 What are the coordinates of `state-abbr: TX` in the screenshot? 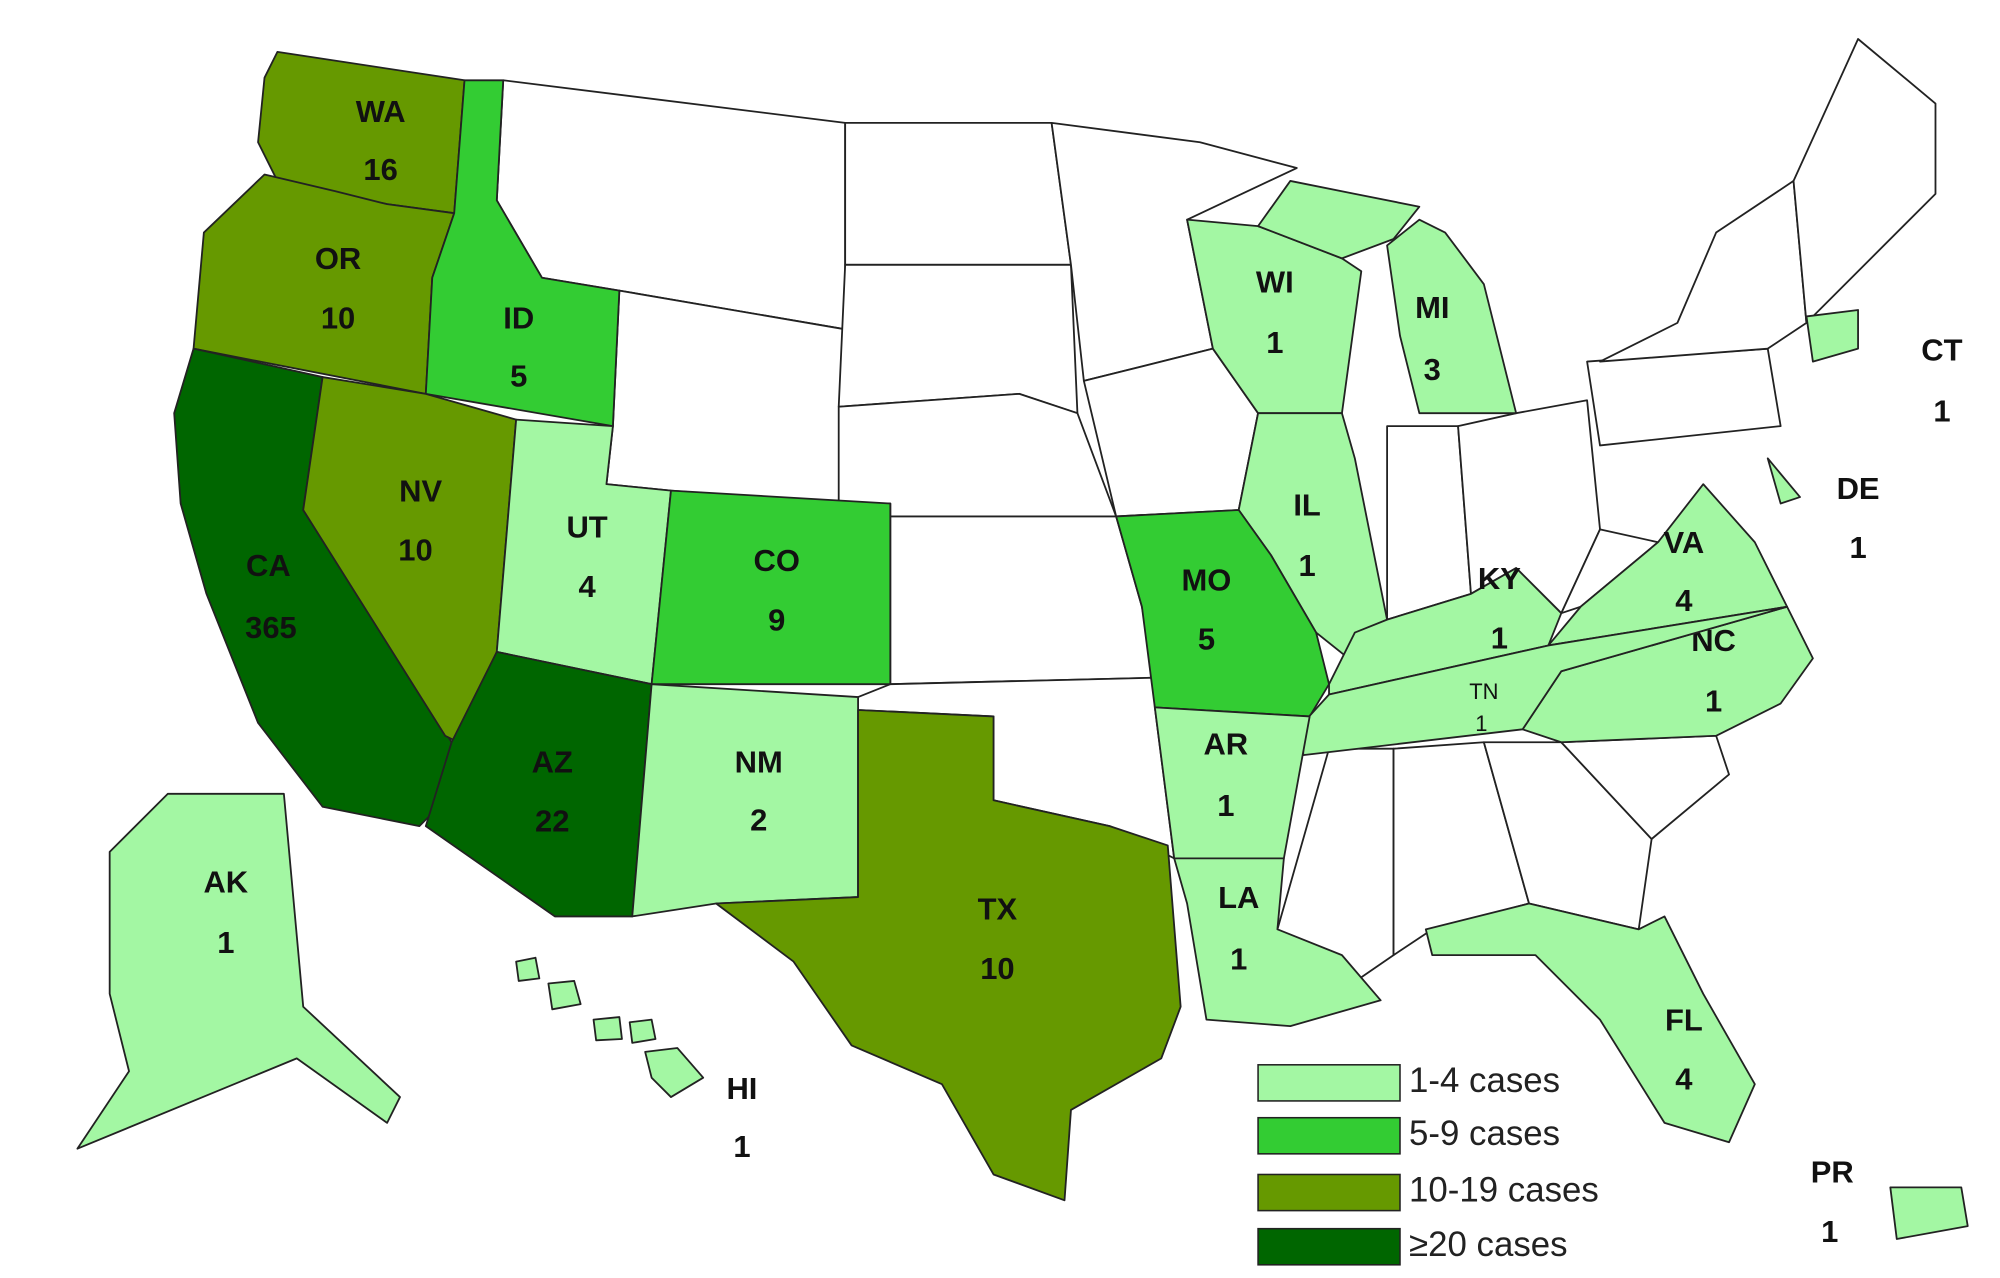 It's located at (998, 908).